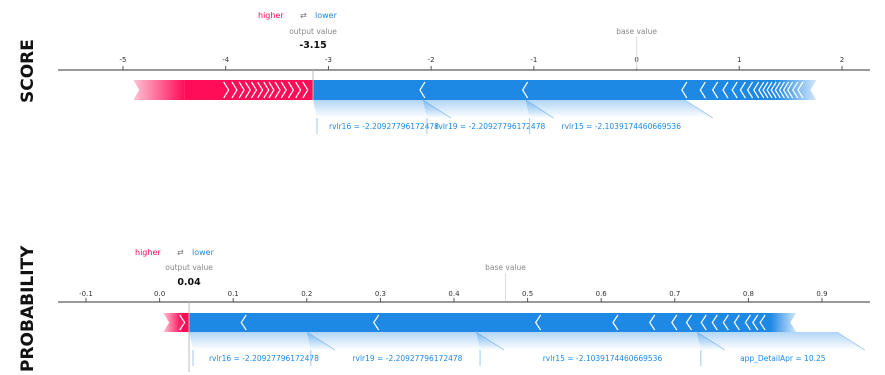 The image size is (885, 375). What do you see at coordinates (306, 294) in the screenshot?
I see `x-tick-label: 0.2` at bounding box center [306, 294].